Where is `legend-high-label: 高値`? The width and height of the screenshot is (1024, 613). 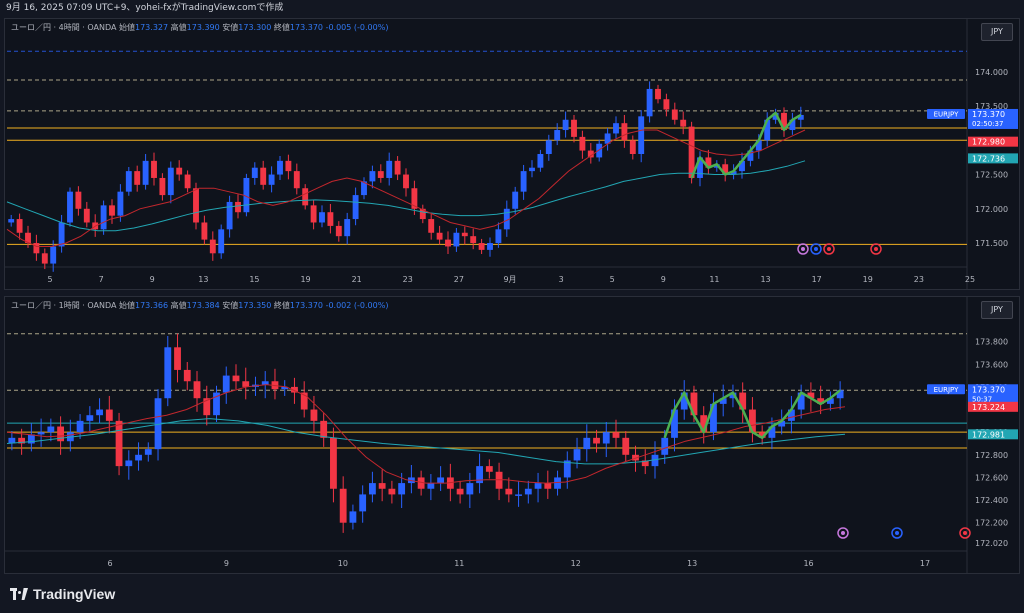 legend-high-label: 高値 is located at coordinates (178, 305).